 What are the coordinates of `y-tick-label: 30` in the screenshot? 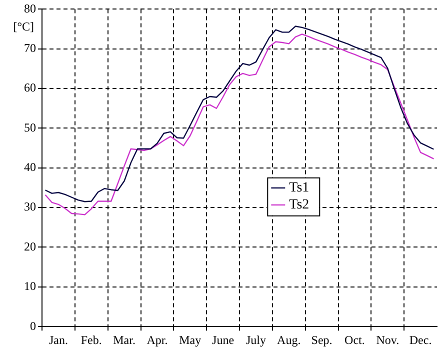 It's located at (30, 207).